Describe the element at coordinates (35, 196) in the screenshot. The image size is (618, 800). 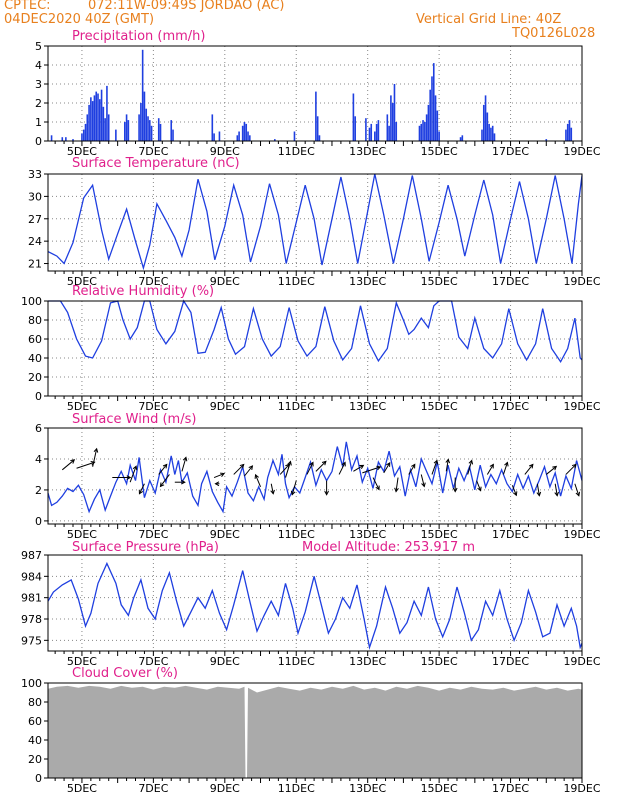
I see `y-tick-label: 30` at that location.